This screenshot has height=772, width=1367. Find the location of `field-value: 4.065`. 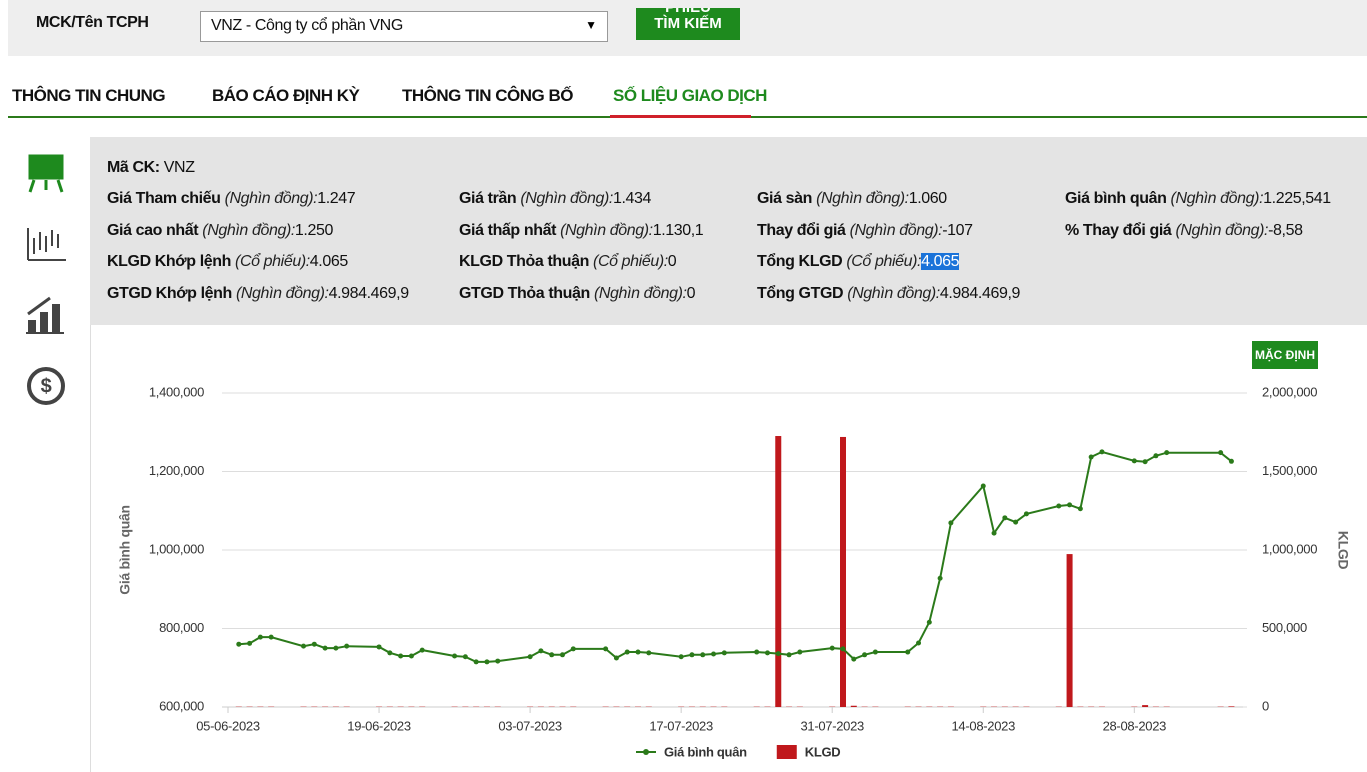

field-value: 4.065 is located at coordinates (940, 261).